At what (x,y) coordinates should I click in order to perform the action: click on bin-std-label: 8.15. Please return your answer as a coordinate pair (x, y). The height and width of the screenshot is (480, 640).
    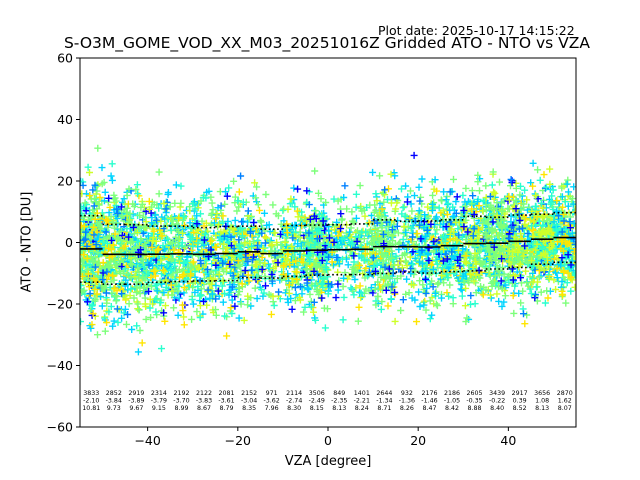
    Looking at the image, I should click on (317, 408).